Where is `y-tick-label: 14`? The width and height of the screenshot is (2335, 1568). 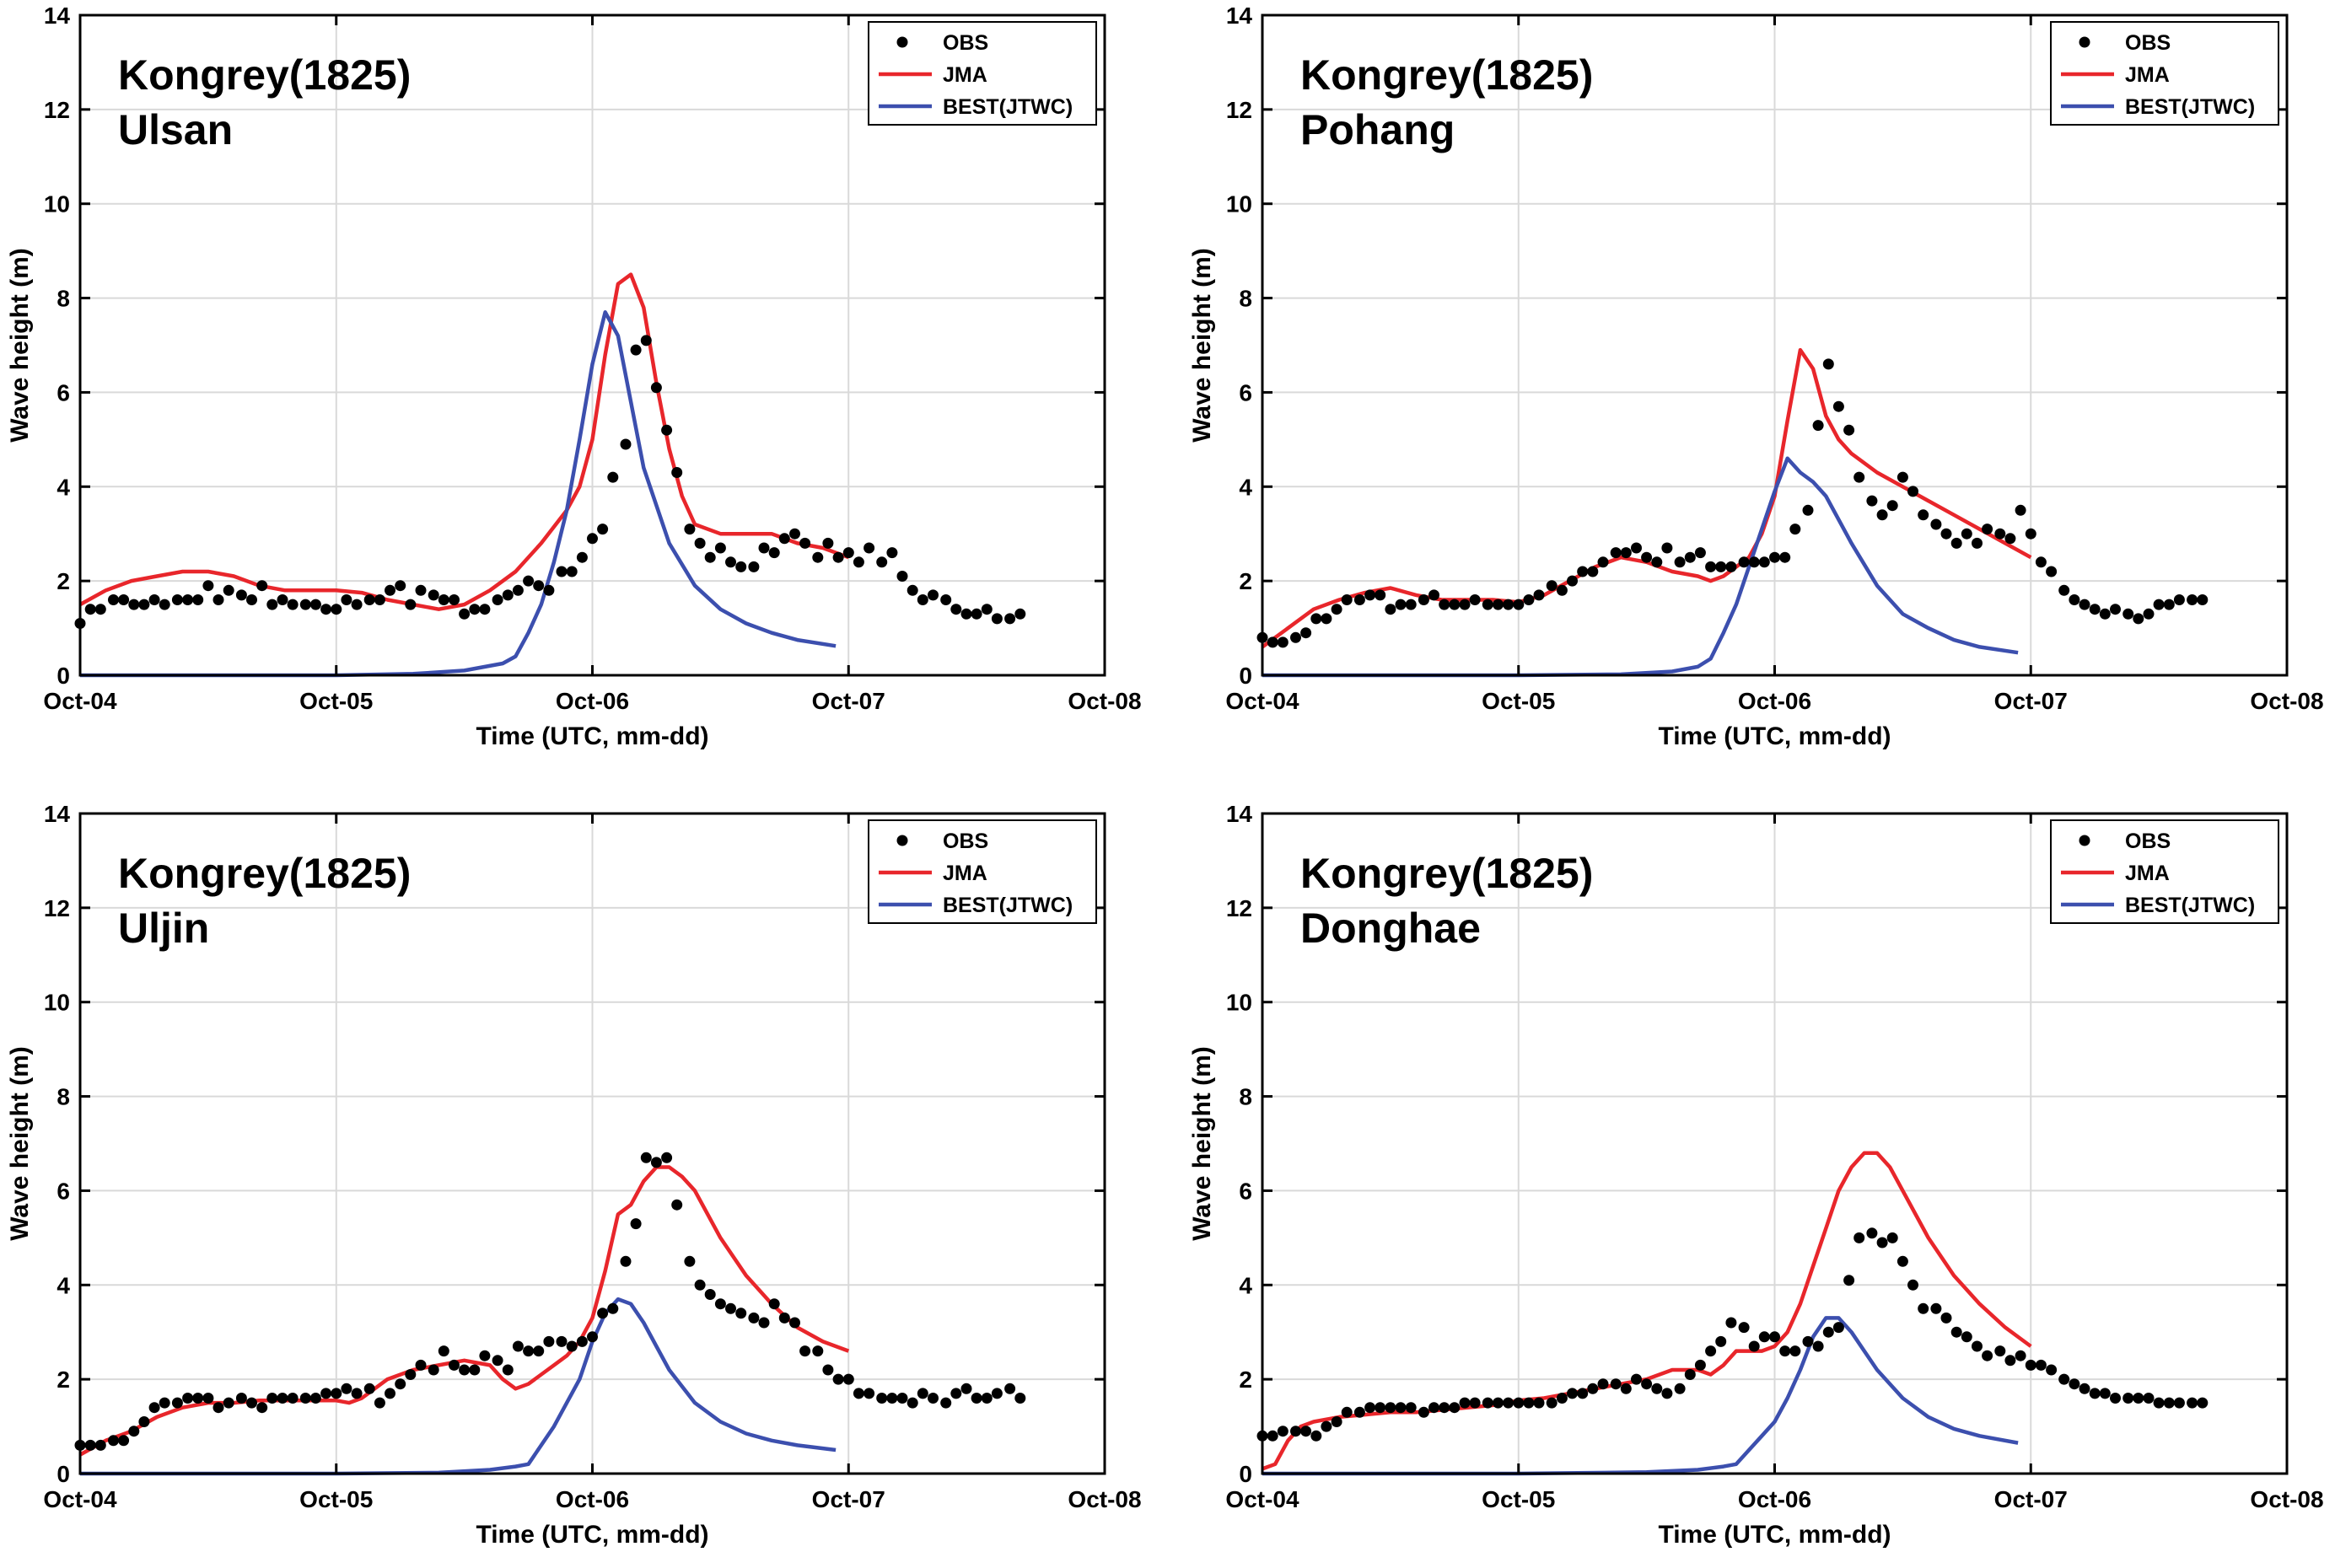
y-tick-label: 14 is located at coordinates (57, 814).